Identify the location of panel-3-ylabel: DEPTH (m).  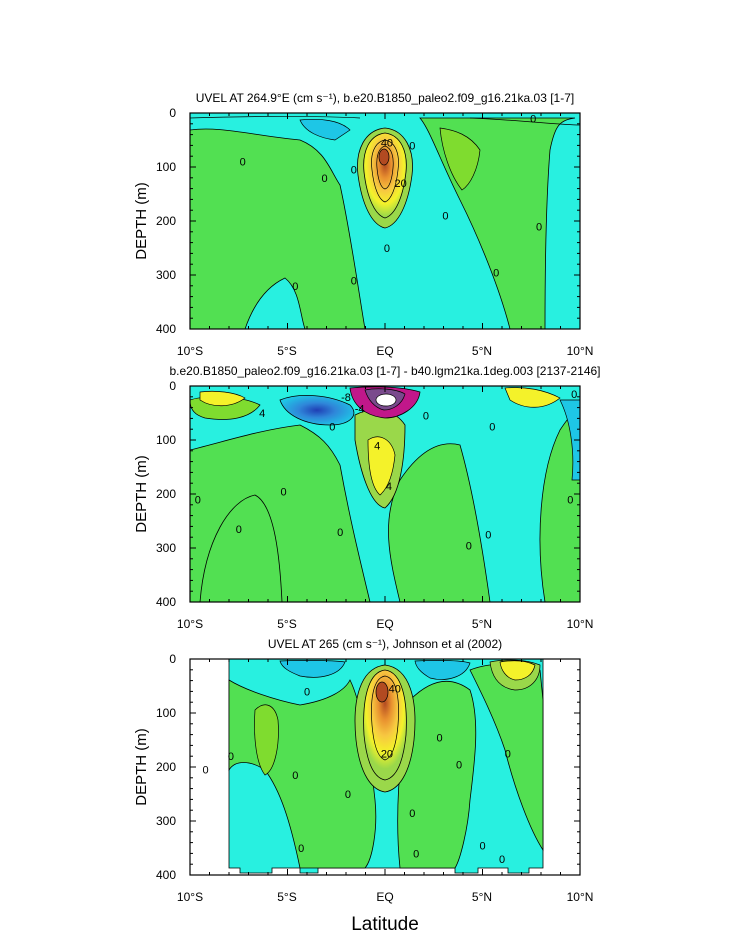
(141, 767).